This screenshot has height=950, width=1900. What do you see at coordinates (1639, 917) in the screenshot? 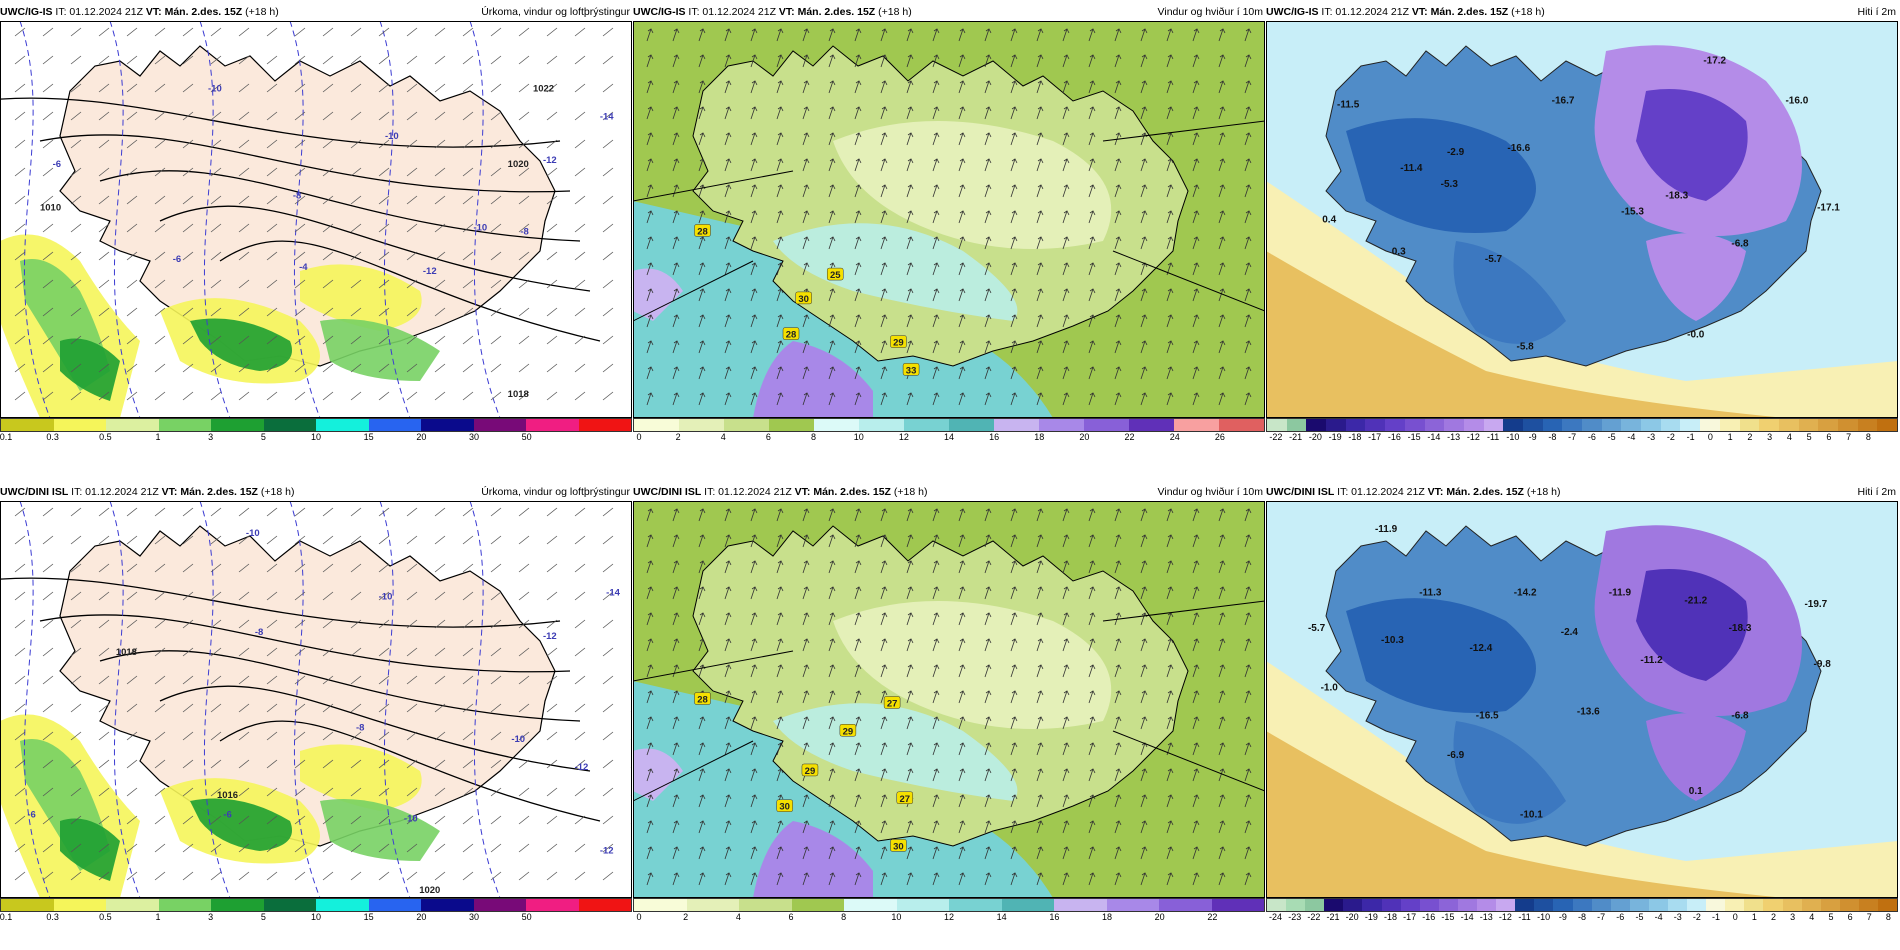
I see `color-scale-tick: -5` at bounding box center [1639, 917].